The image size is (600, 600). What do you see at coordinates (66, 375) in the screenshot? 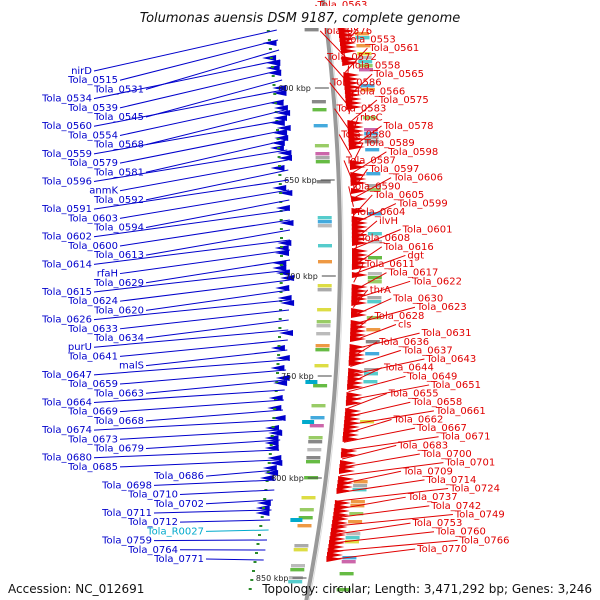
I see `gene-label: Tola_0647` at bounding box center [66, 375].